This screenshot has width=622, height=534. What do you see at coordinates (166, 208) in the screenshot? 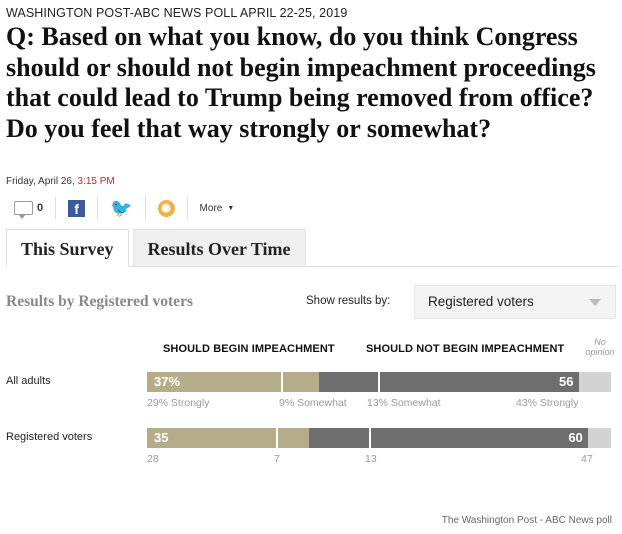
I see `share-app-icon: ◉` at bounding box center [166, 208].